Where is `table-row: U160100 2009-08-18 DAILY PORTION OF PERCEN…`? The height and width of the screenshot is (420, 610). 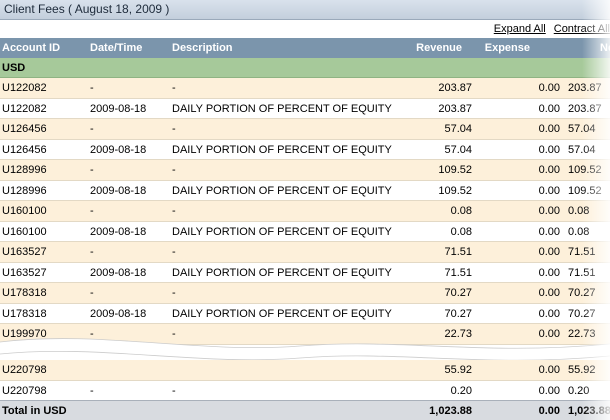
table-row: U160100 2009-08-18 DAILY PORTION OF PERCEN… is located at coordinates (305, 231).